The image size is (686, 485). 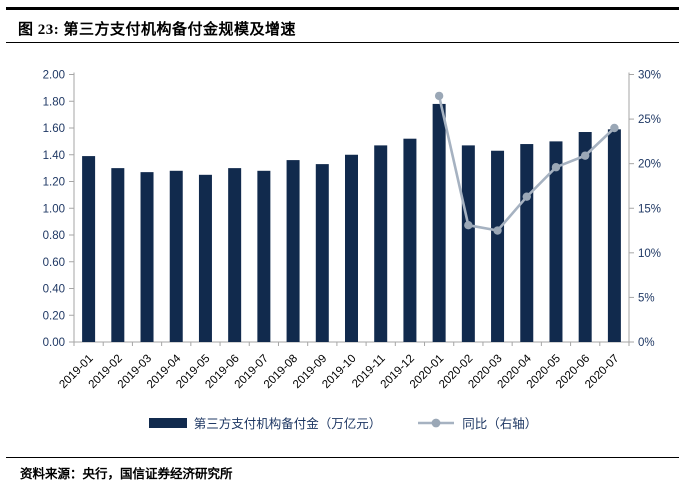 I want to click on y-left-tick-label: 0.20, so click(x=54, y=316).